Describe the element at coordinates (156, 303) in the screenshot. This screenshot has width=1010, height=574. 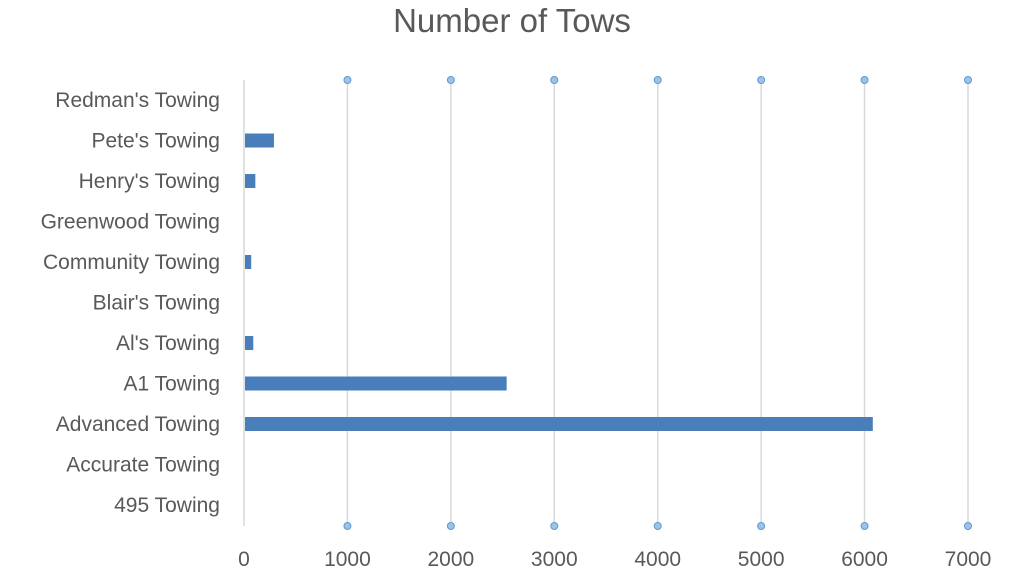
I see `category-label: Blair's Towing` at that location.